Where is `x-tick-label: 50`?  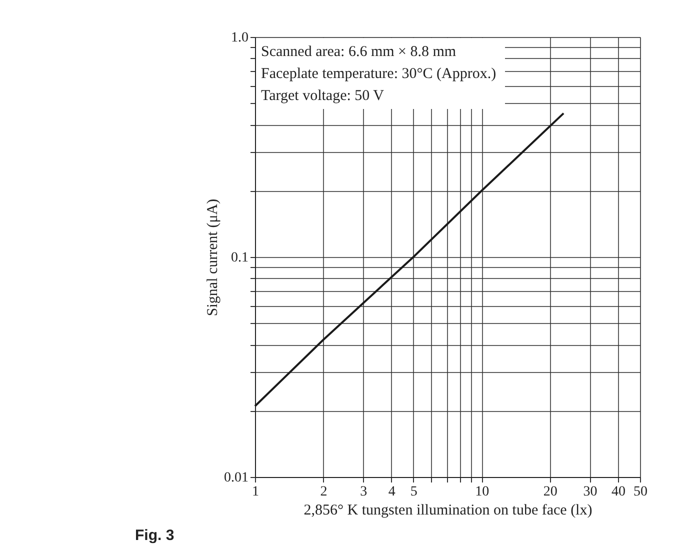
x-tick-label: 50 is located at coordinates (641, 492).